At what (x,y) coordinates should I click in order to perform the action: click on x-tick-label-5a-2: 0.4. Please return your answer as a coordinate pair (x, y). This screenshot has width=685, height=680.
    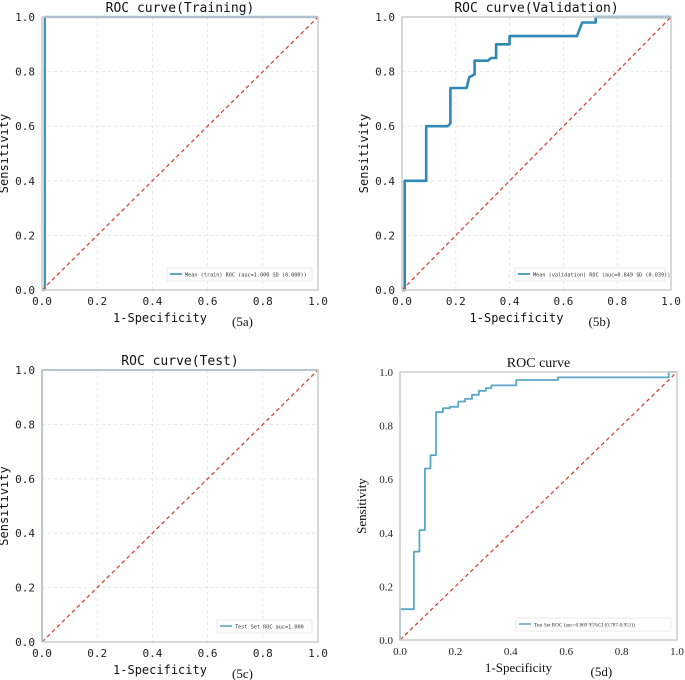
    Looking at the image, I should click on (152, 301).